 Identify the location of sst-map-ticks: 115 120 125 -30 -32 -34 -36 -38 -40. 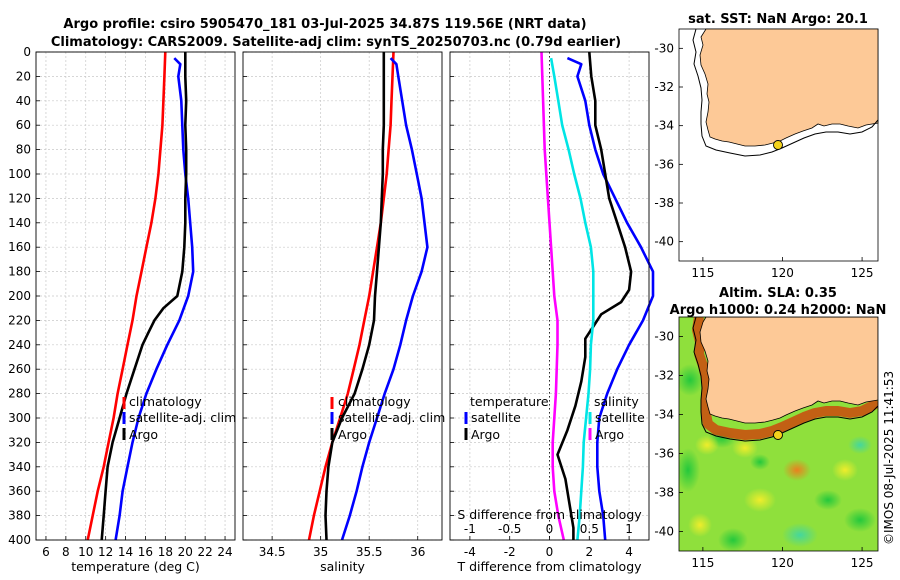
(763, 160).